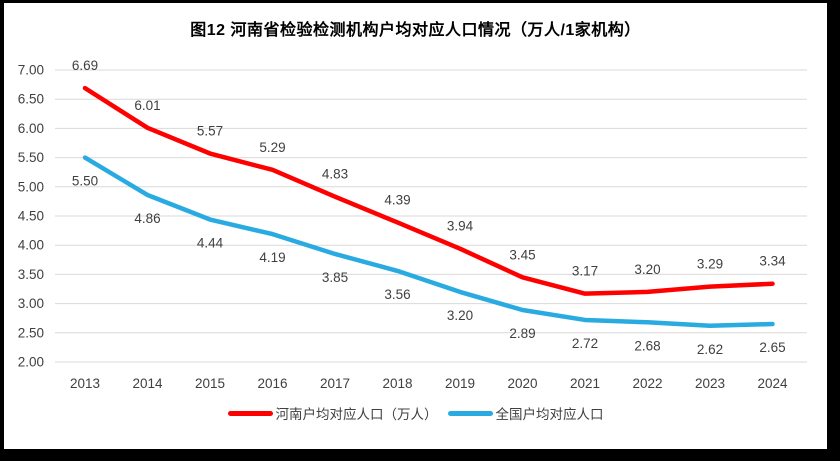  Describe the element at coordinates (147, 105) in the screenshot. I see `data-label-series-0: 6.01` at that location.